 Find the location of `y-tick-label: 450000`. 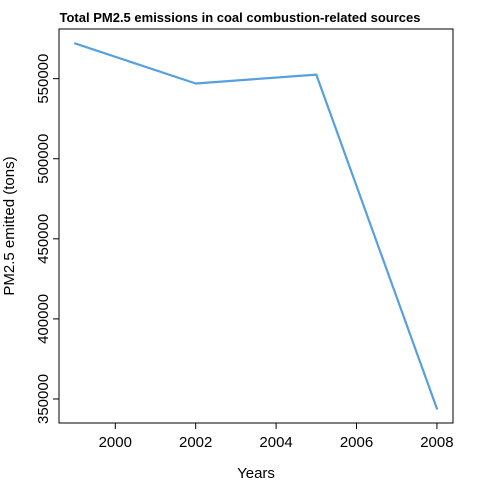

y-tick-label: 450000 is located at coordinates (43, 239).